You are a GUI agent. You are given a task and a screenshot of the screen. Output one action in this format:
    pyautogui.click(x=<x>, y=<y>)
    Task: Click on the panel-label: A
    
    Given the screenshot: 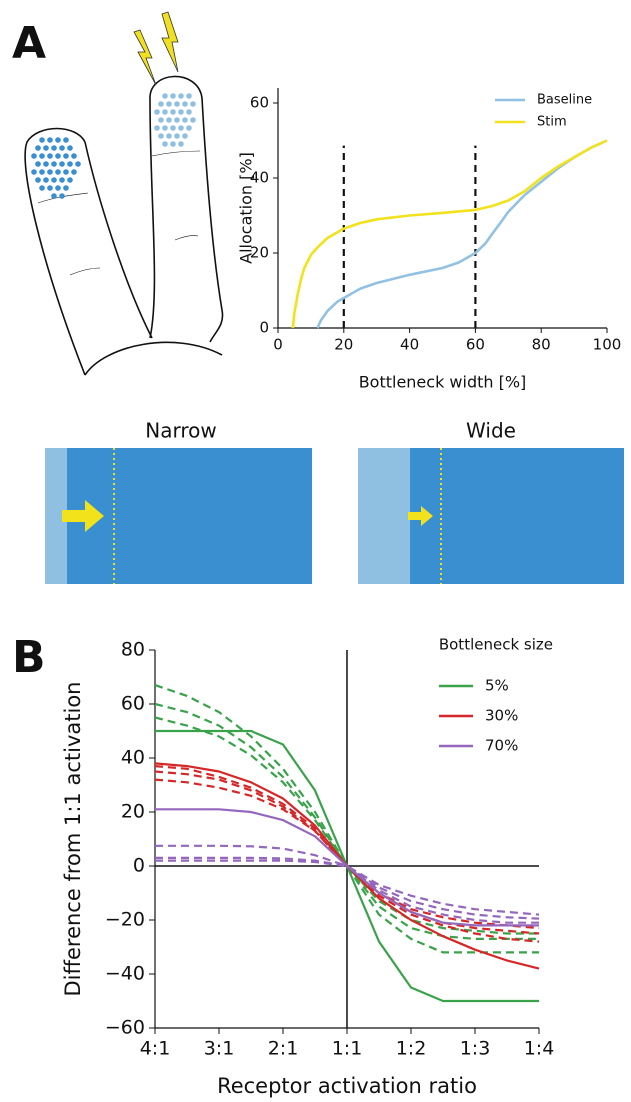 What is the action you would take?
    pyautogui.click(x=29, y=43)
    